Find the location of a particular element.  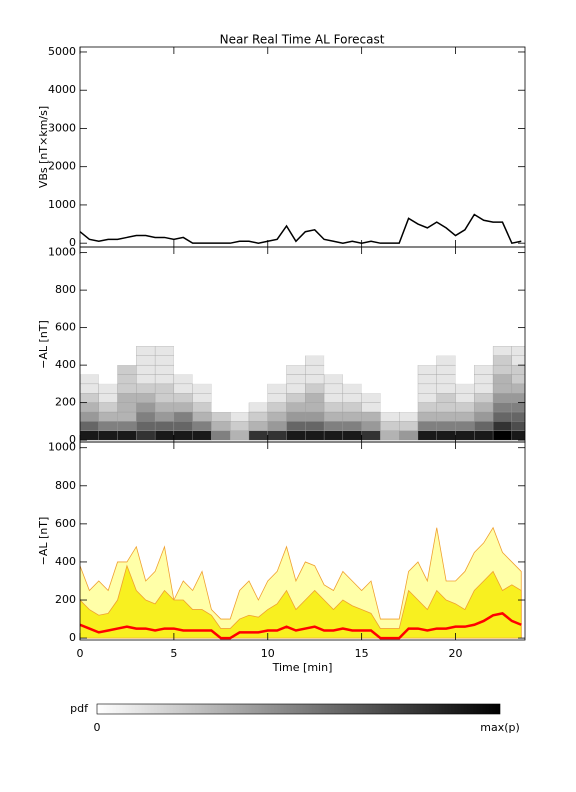

plot-area is located at coordinates (302, 393).